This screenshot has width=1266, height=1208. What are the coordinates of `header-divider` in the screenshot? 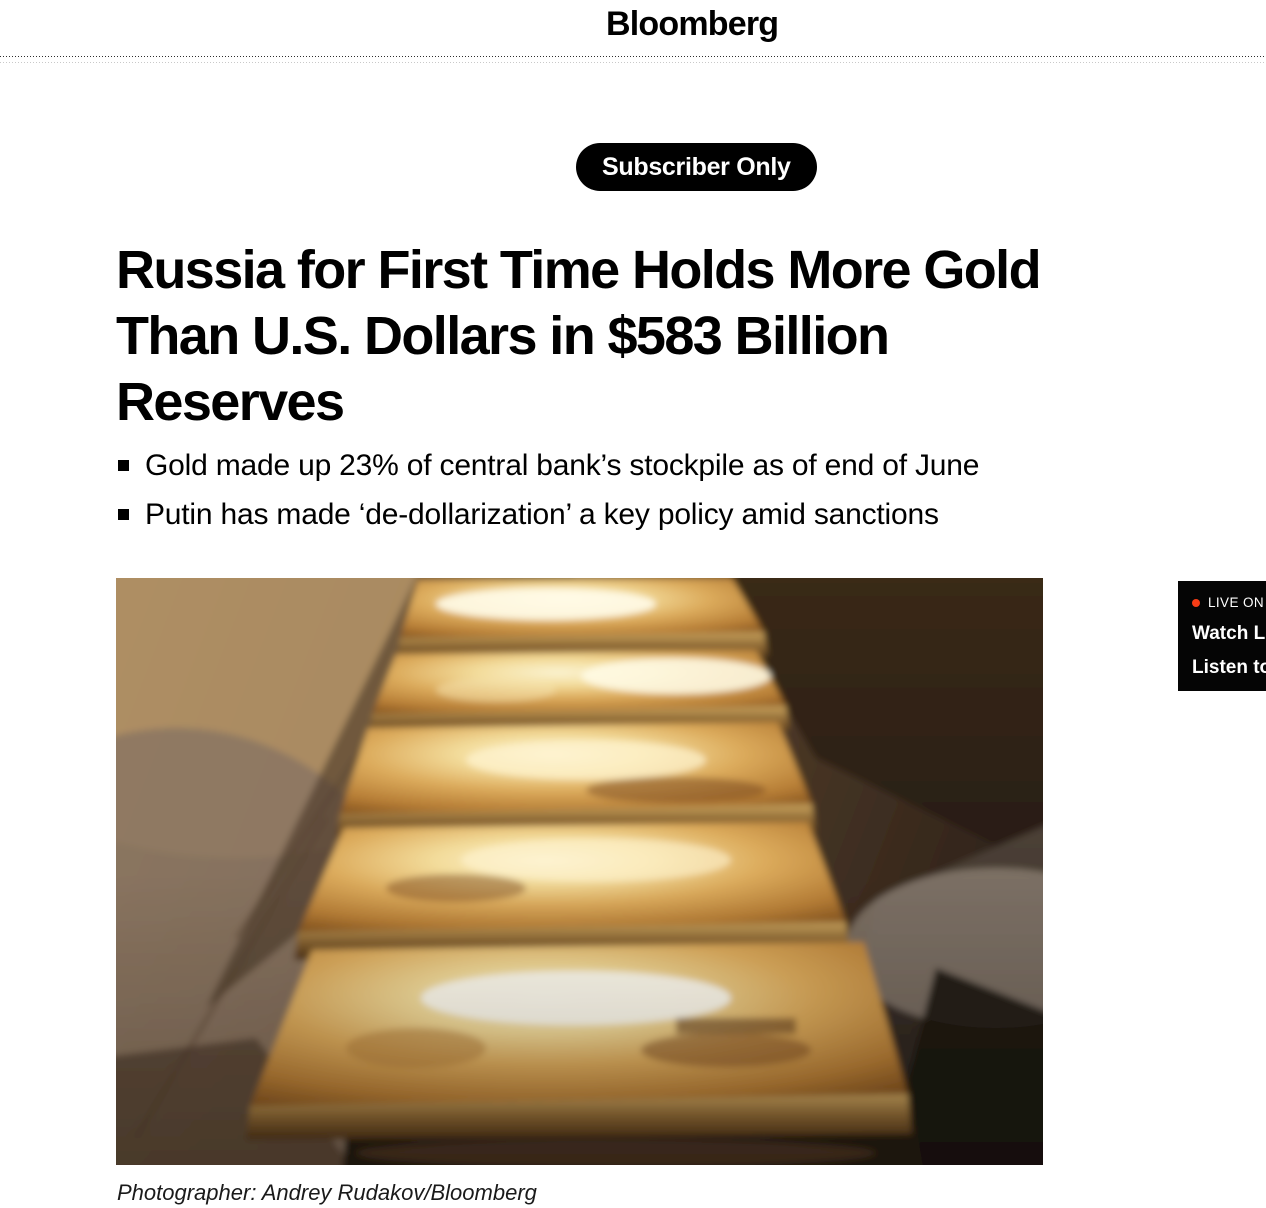 It's located at (633, 60).